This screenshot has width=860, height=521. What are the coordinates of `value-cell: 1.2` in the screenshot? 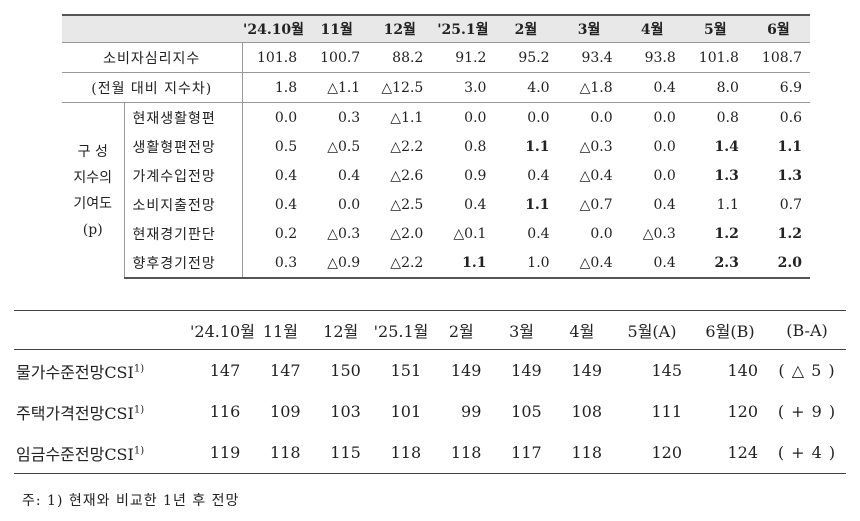 It's located at (726, 233).